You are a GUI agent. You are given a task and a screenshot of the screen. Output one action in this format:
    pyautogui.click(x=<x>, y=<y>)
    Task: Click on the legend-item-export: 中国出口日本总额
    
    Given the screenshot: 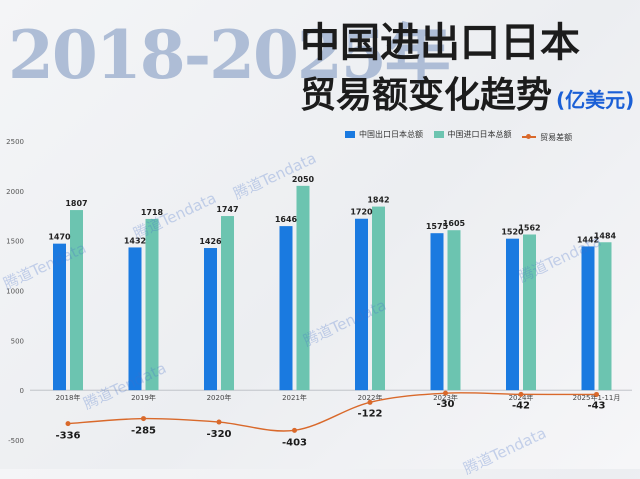 What is the action you would take?
    pyautogui.click(x=384, y=134)
    